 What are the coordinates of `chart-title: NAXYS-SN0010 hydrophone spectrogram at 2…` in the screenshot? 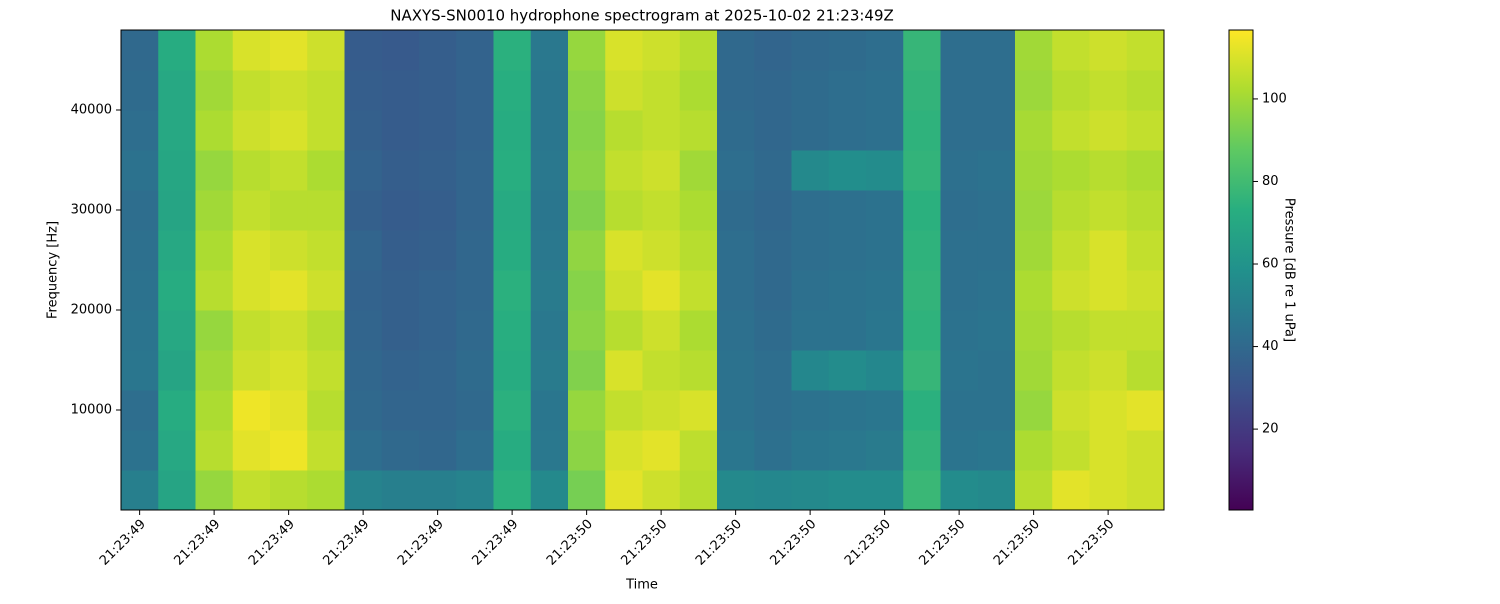 It's located at (642, 16).